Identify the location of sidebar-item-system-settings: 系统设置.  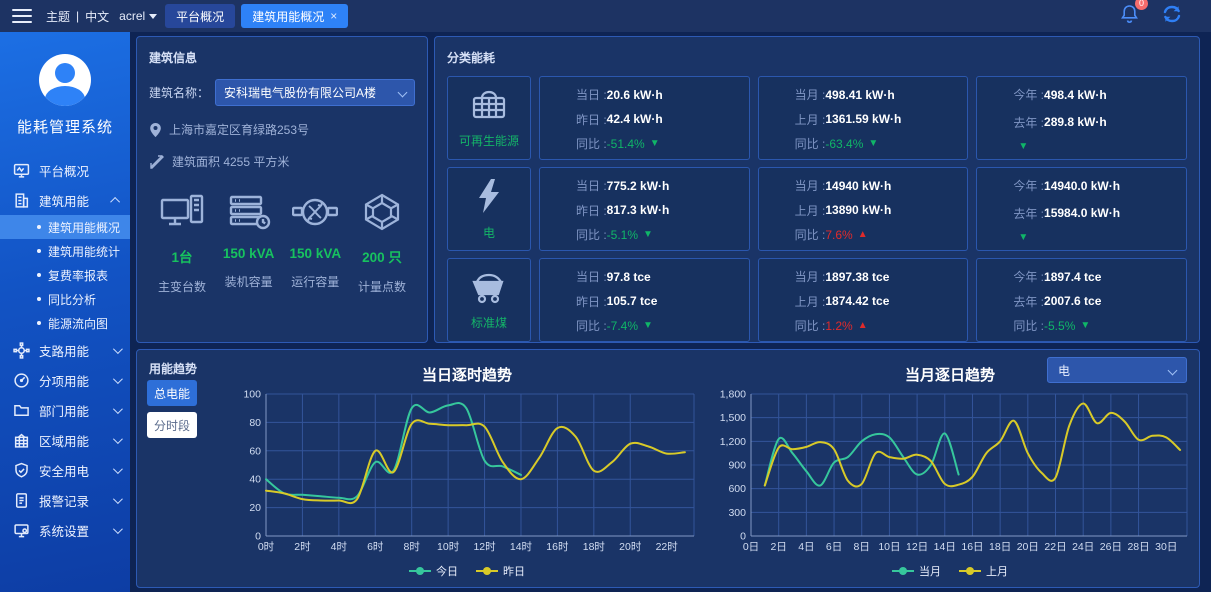
(65, 530).